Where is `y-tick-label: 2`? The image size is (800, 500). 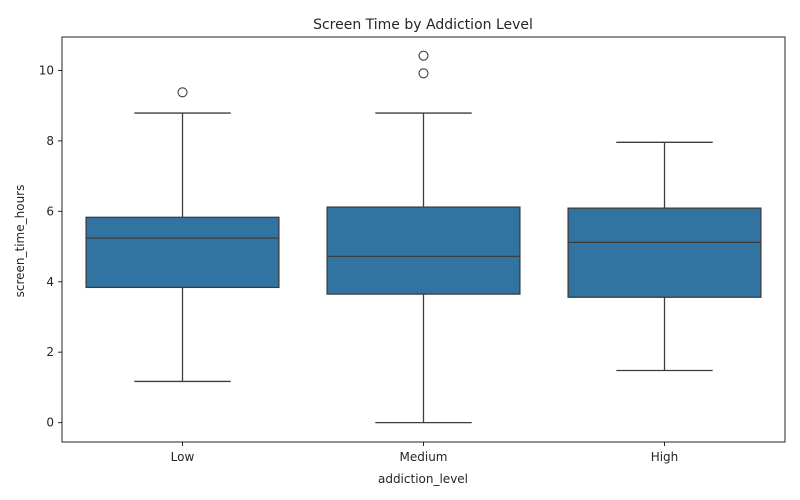 y-tick-label: 2 is located at coordinates (50, 352).